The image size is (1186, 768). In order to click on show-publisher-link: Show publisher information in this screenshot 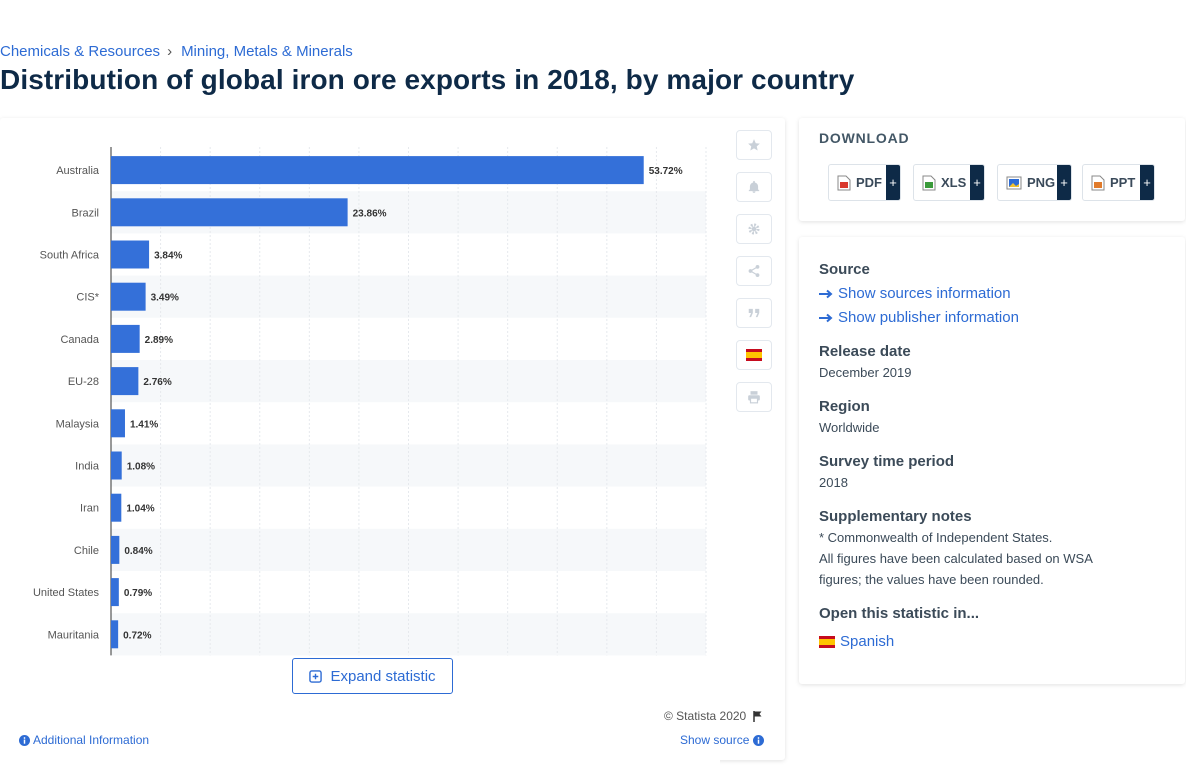, I will do `click(919, 317)`.